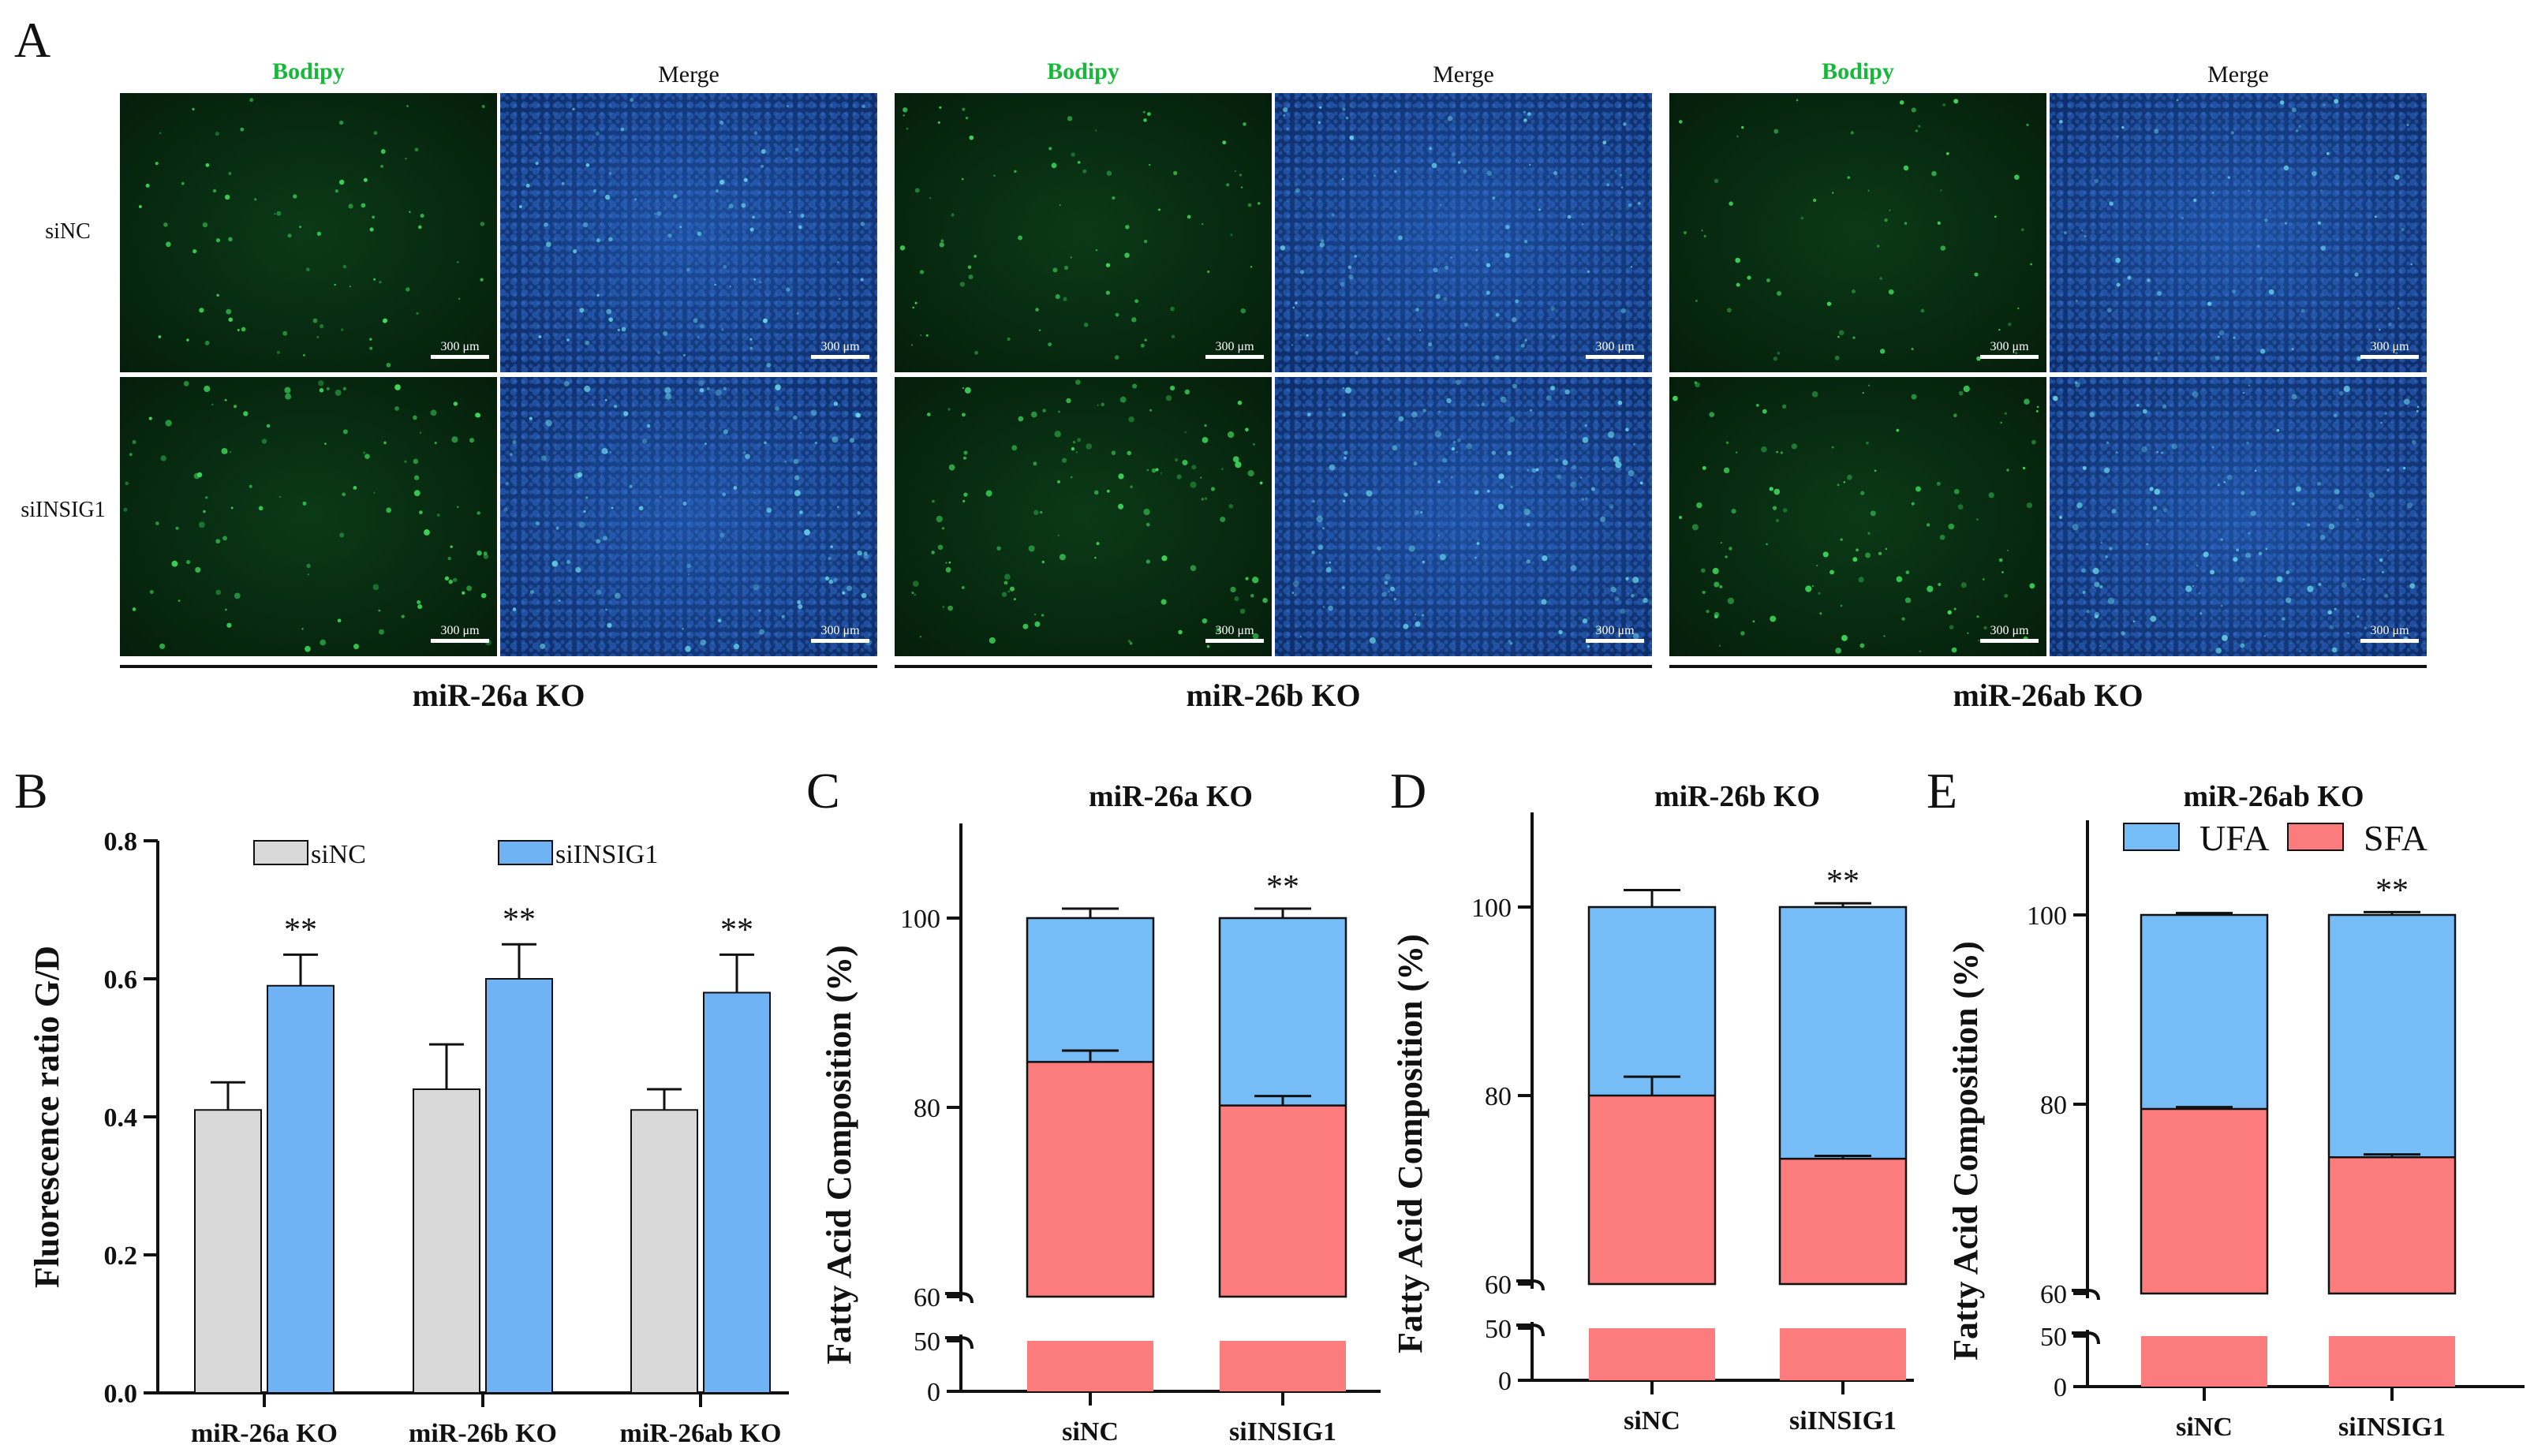 Image resolution: width=2534 pixels, height=1456 pixels. Describe the element at coordinates (121, 1118) in the screenshot. I see `y-tick-label: 0.4` at that location.